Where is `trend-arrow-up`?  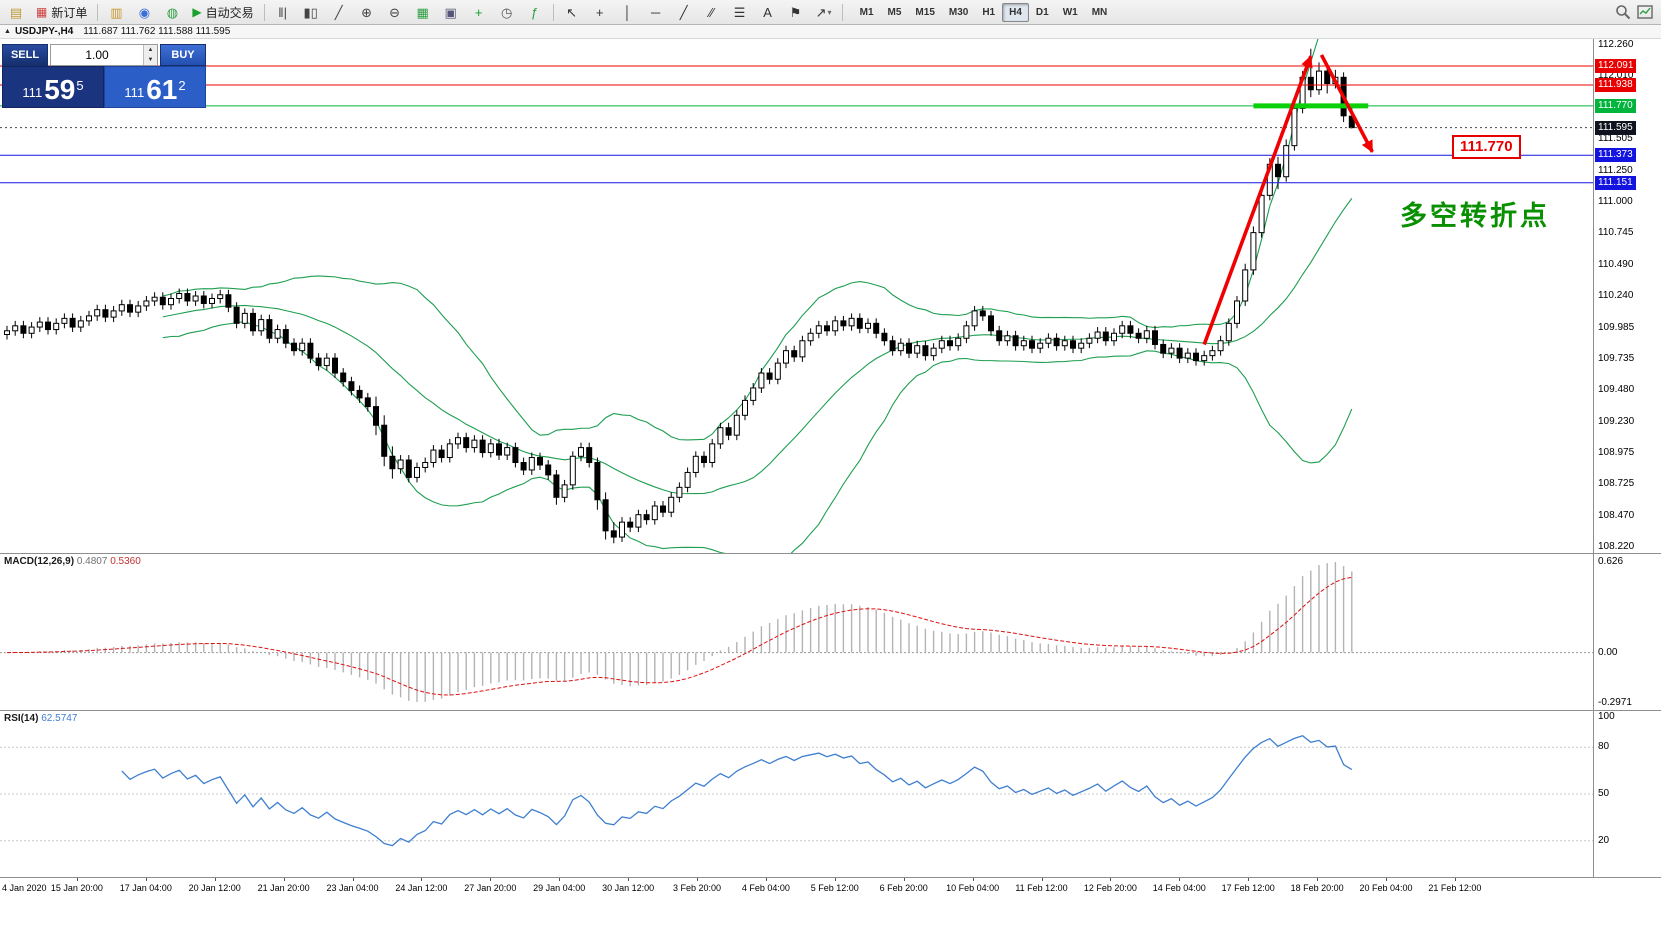 trend-arrow-up is located at coordinates (1257, 200).